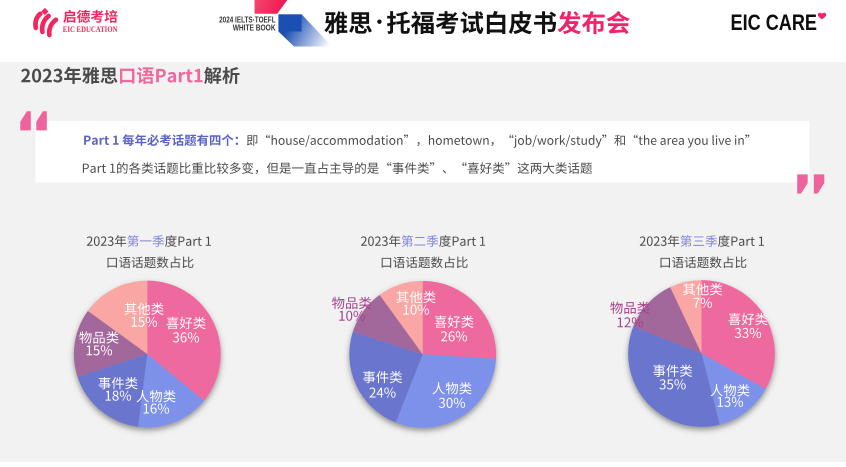 This screenshot has height=467, width=846. Describe the element at coordinates (247, 20) in the screenshot. I see `svg-text: 2024 IELTS·TOEFL` at that location.